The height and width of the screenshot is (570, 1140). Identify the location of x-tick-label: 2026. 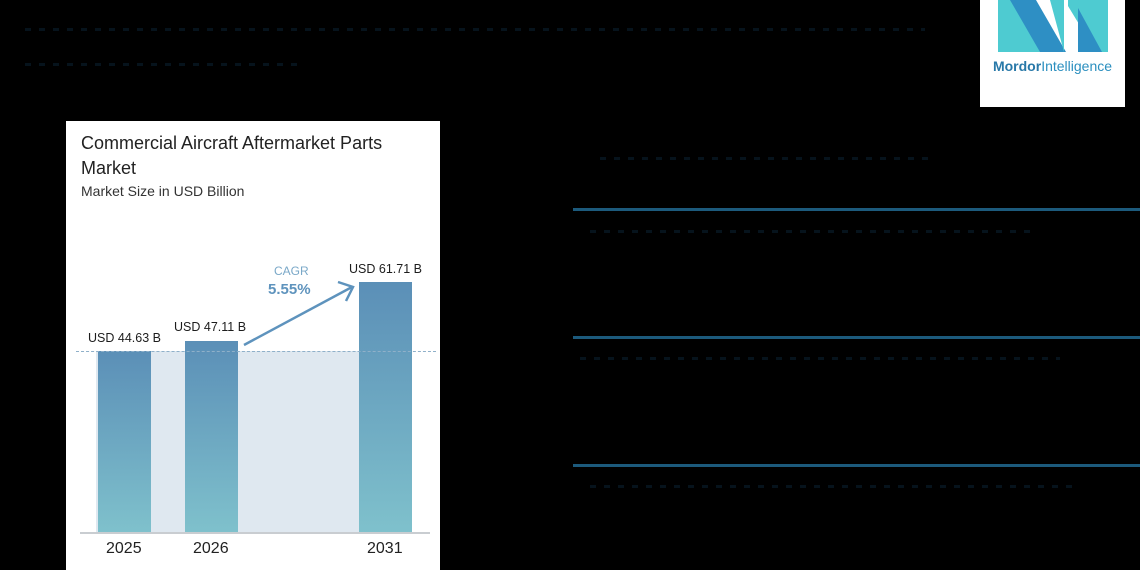
(211, 548).